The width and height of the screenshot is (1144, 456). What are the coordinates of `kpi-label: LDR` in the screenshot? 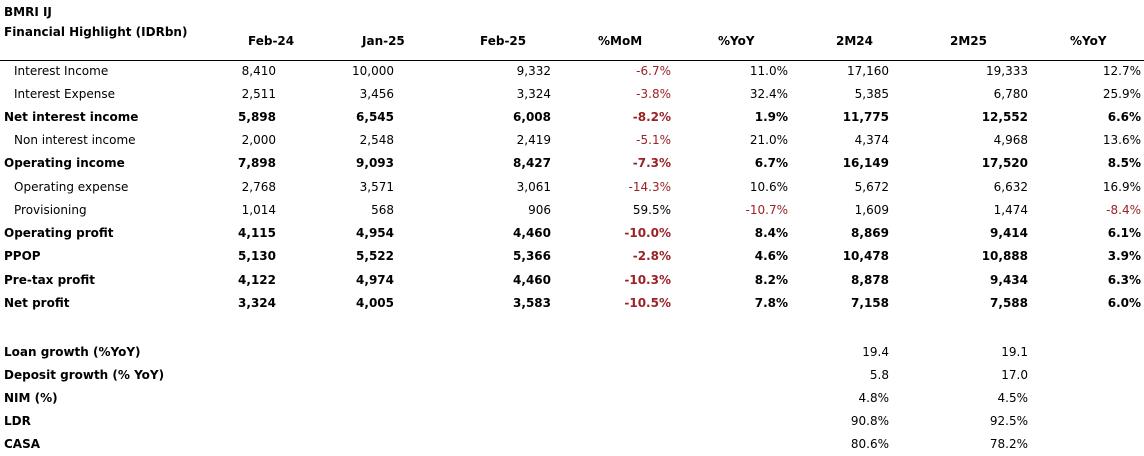 It's located at (17, 421).